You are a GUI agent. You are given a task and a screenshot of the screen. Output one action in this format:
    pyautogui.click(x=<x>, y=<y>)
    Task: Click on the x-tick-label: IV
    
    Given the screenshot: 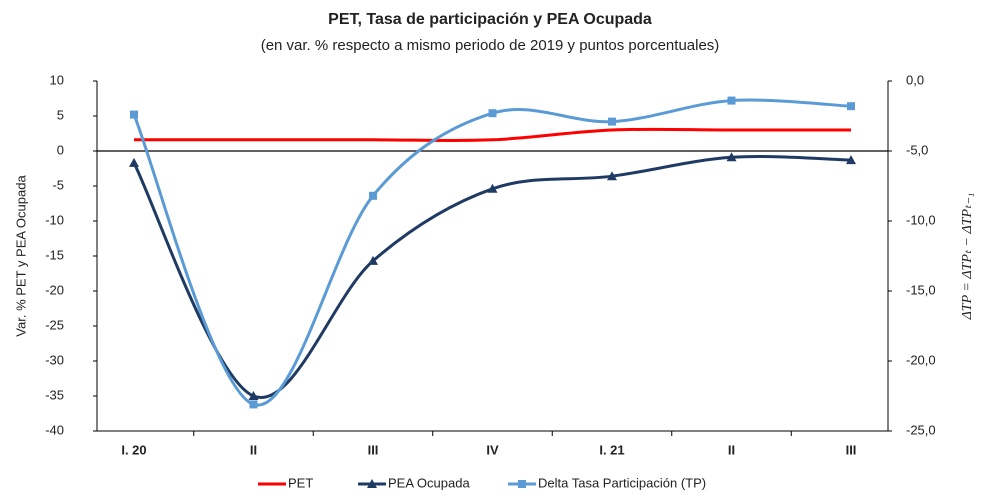 What is the action you would take?
    pyautogui.click(x=492, y=449)
    